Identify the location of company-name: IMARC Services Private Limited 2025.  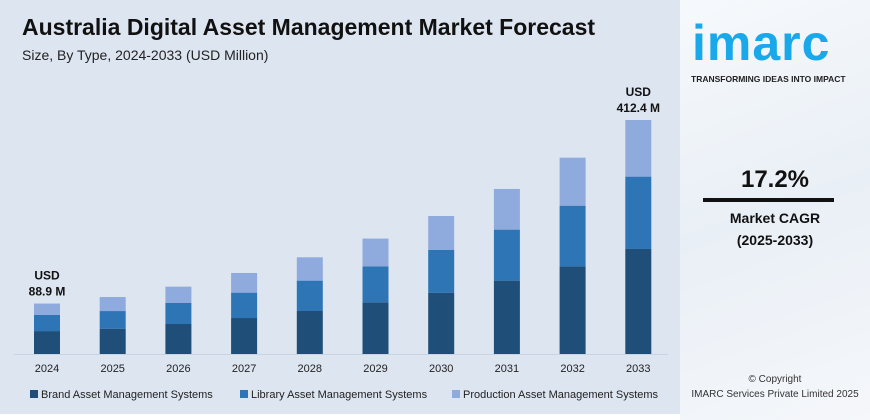
(775, 394).